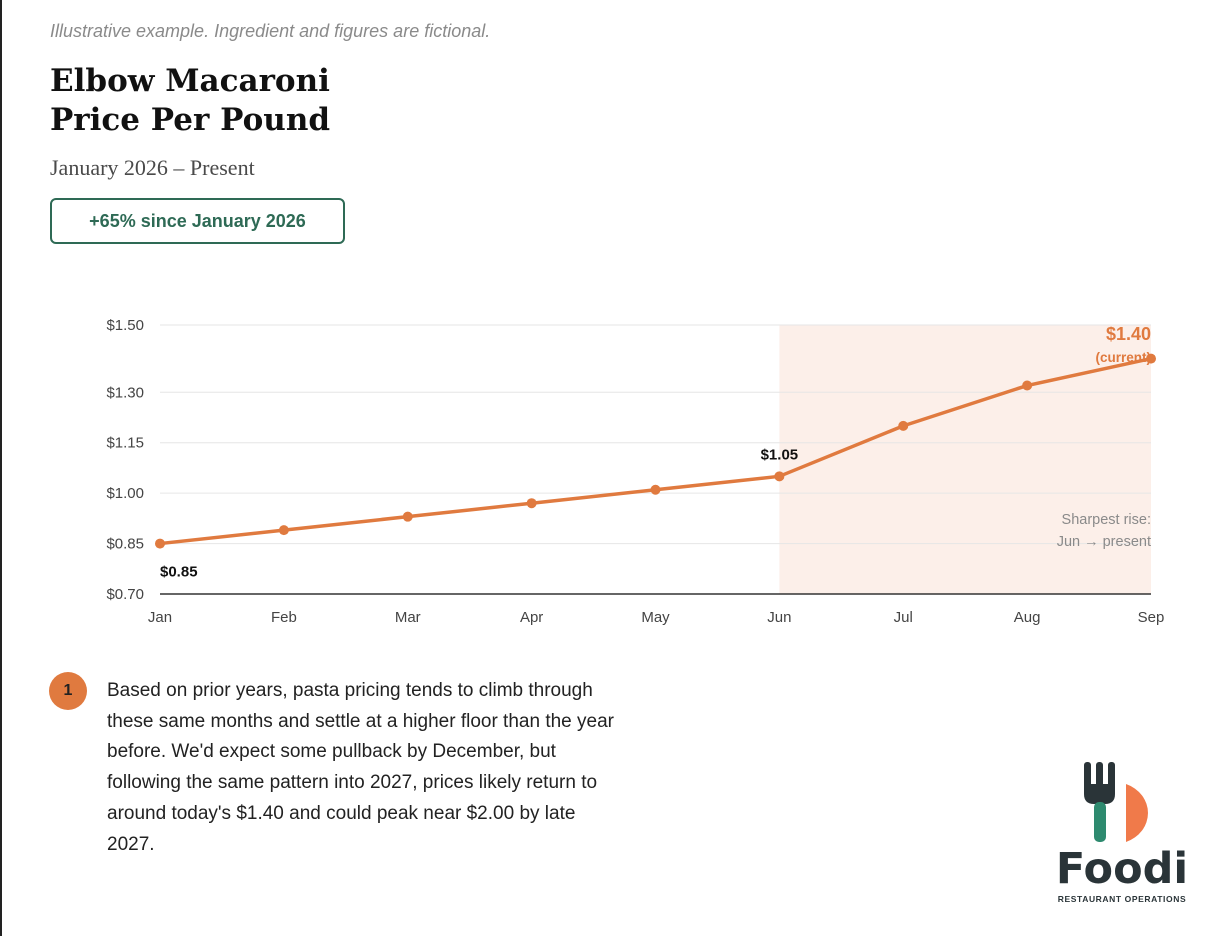 This screenshot has width=1218, height=936. What do you see at coordinates (531, 617) in the screenshot?
I see `x-tick-label: Apr` at bounding box center [531, 617].